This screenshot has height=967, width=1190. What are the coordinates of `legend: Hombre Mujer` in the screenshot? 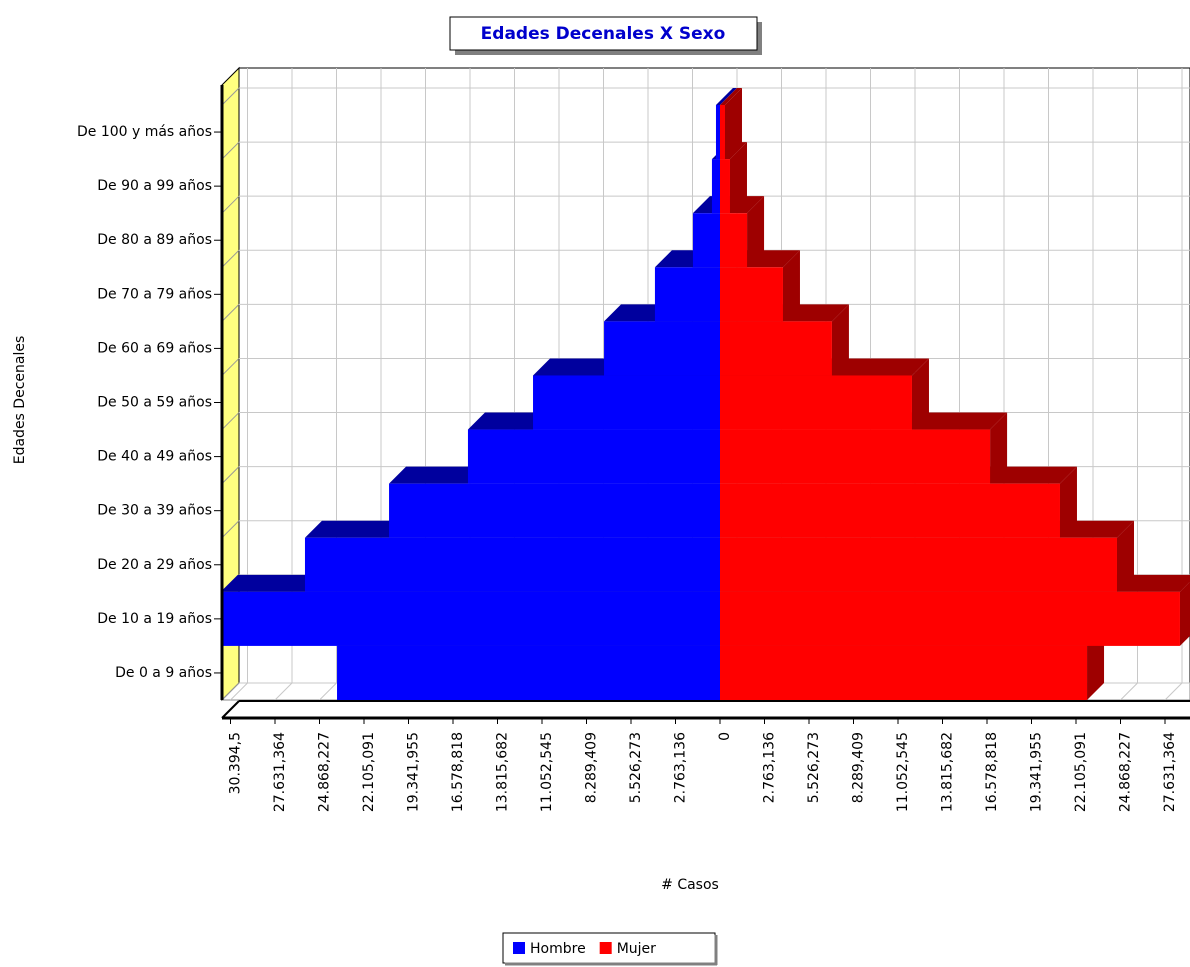 It's located at (610, 949).